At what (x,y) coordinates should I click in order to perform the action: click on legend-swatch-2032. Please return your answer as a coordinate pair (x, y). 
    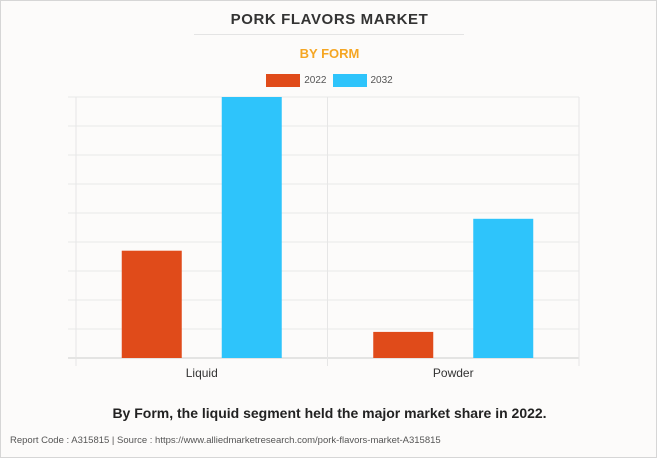
    Looking at the image, I should click on (349, 80).